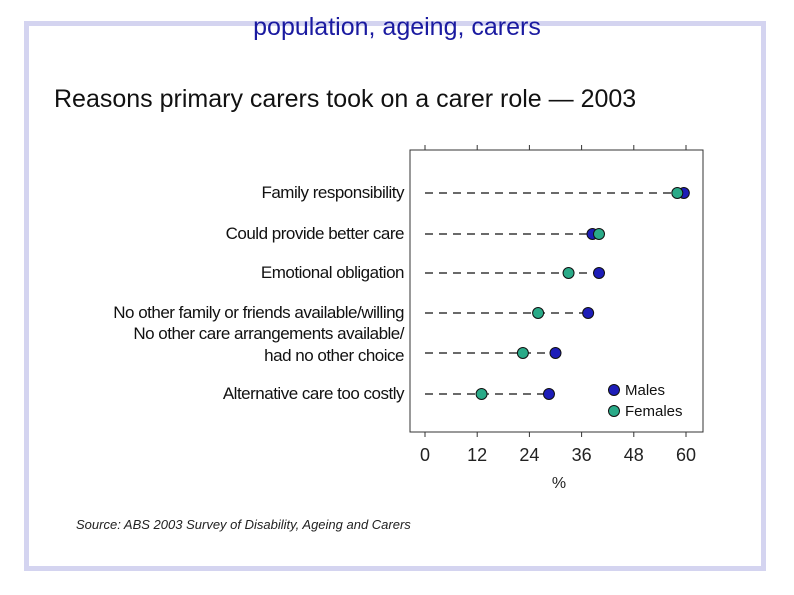 This screenshot has height=595, width=794. Describe the element at coordinates (397, 27) in the screenshot. I see `slide-header: population, ageing, carers` at that location.